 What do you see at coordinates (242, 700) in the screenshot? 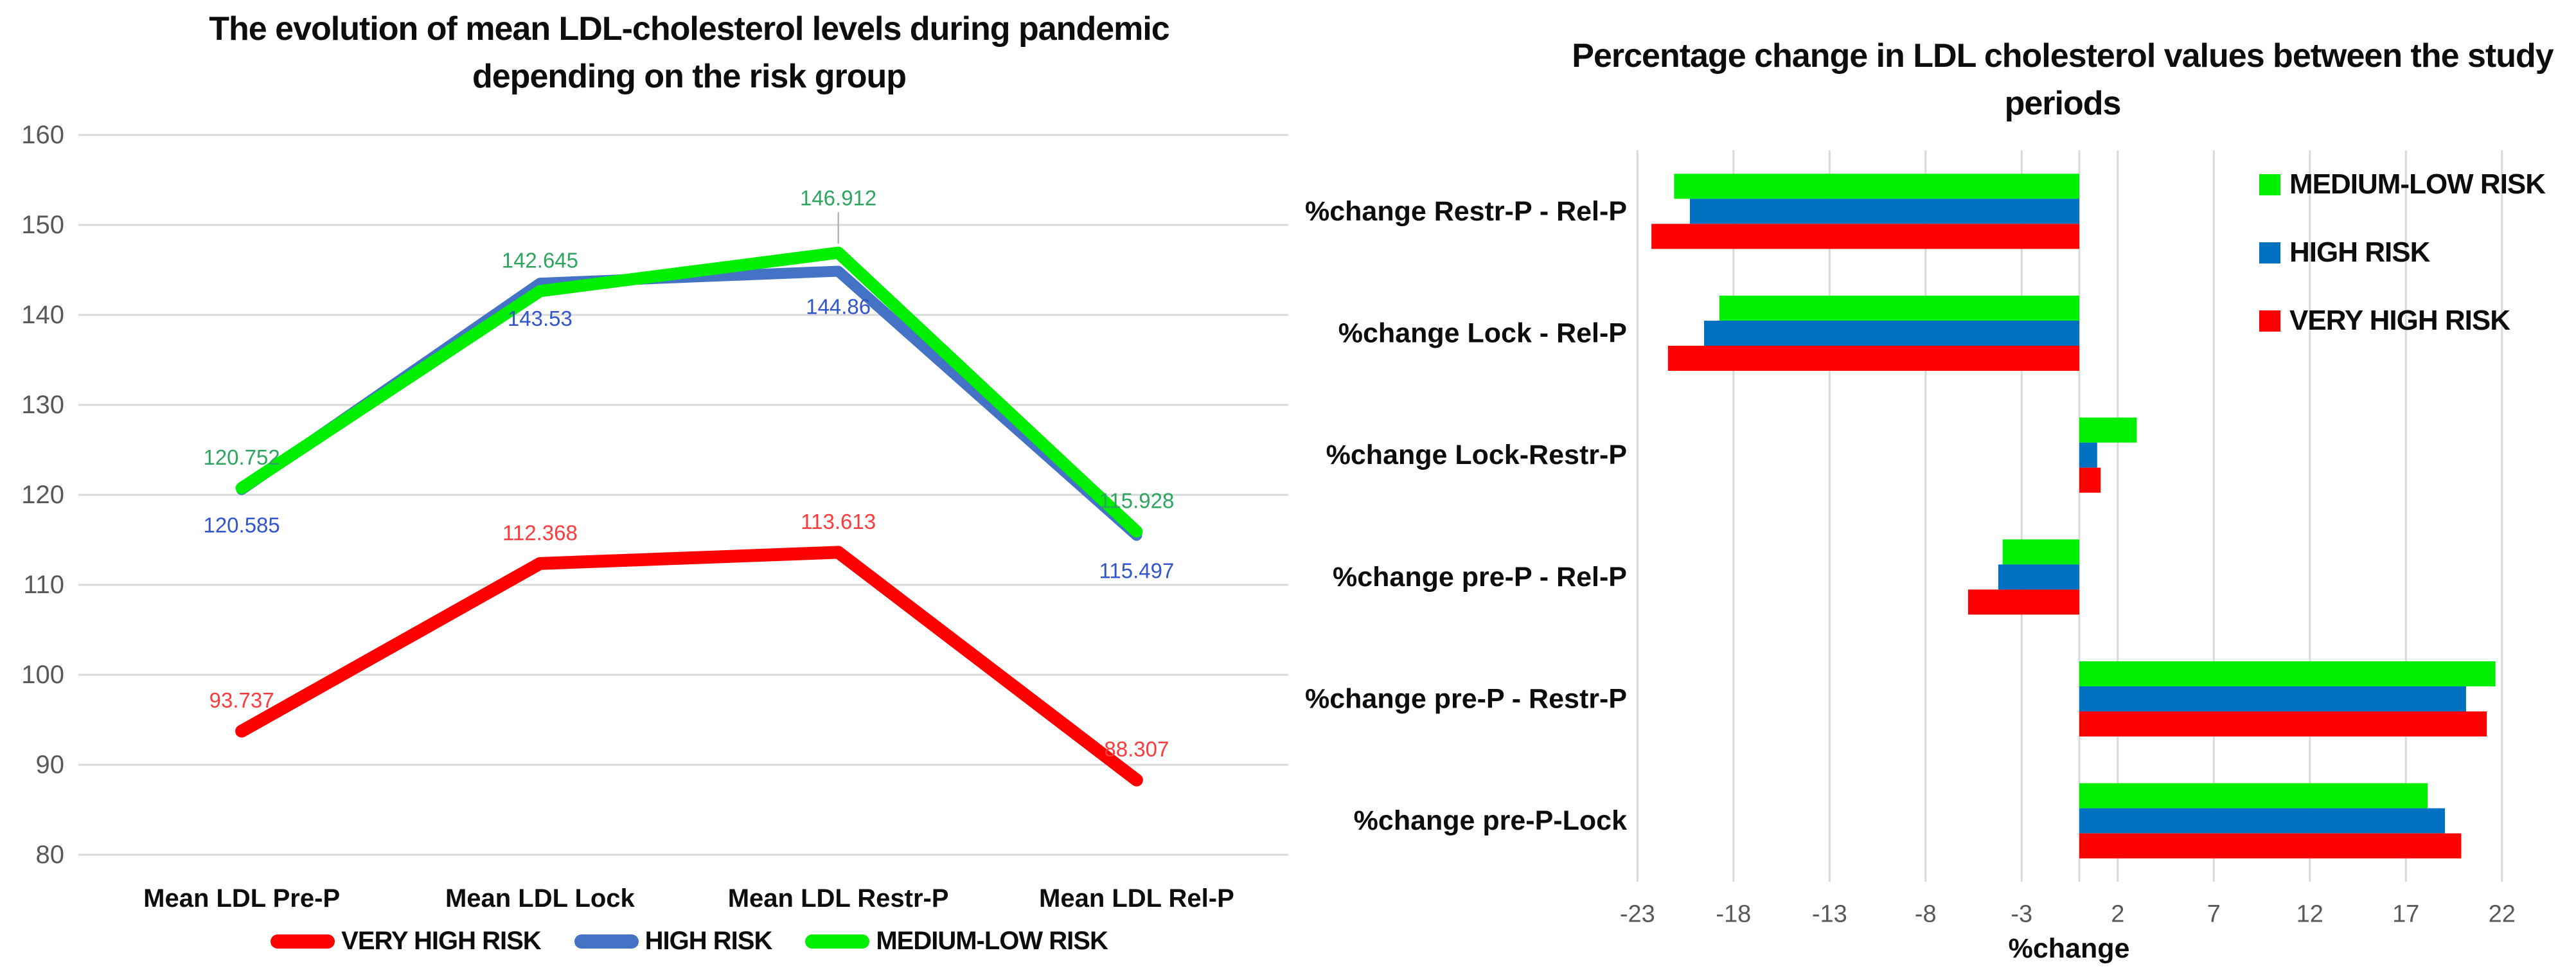
I see `data-label: 93.737` at bounding box center [242, 700].